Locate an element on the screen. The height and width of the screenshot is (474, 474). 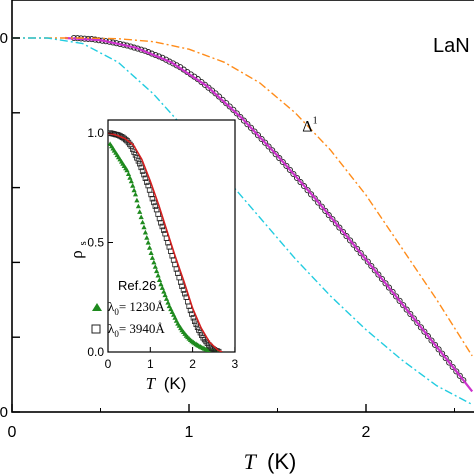
legend-triangle-icon is located at coordinates (97, 307).